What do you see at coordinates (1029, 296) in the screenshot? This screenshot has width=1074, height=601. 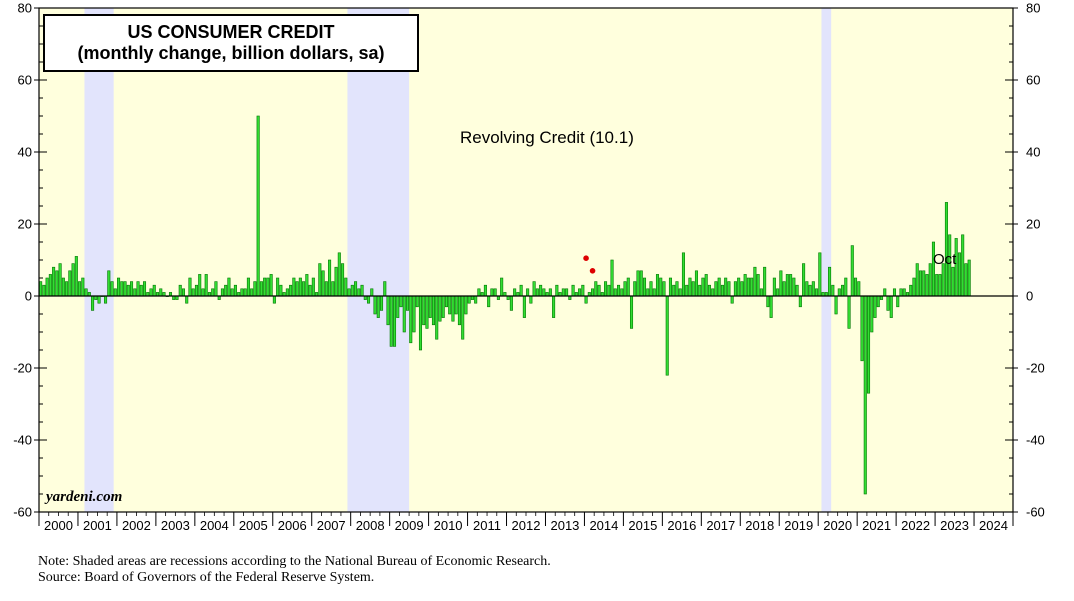 I see `y-tick-label-right: 0` at bounding box center [1029, 296].